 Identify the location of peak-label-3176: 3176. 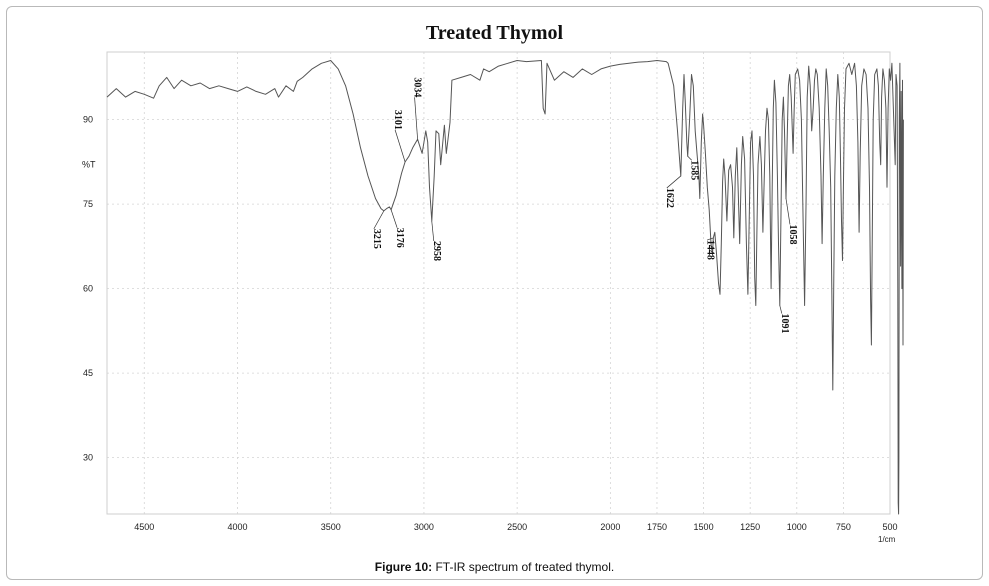
(399, 238).